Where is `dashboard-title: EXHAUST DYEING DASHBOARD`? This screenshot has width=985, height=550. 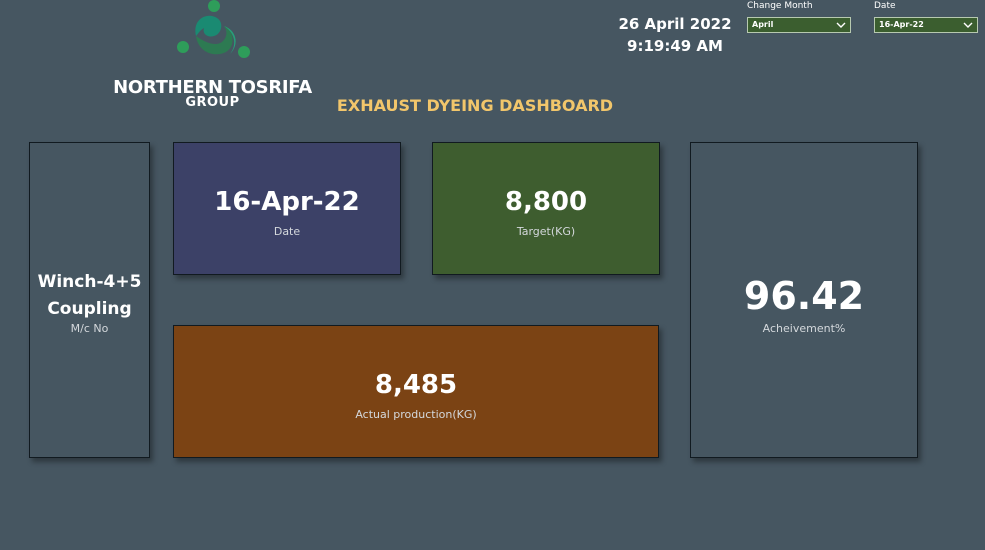 dashboard-title: EXHAUST DYEING DASHBOARD is located at coordinates (475, 105).